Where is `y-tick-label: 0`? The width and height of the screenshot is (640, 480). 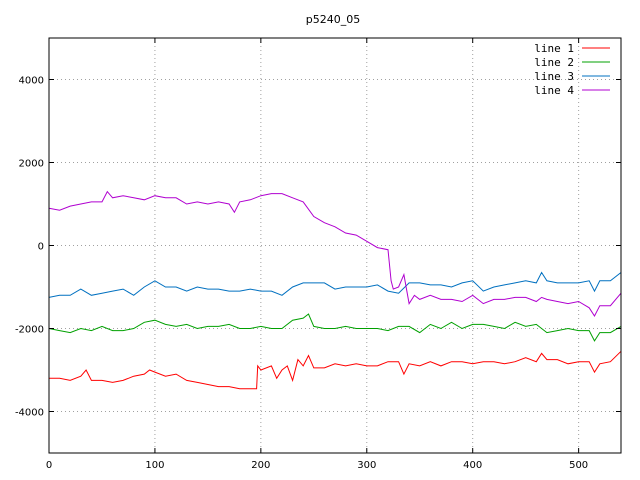 y-tick-label: 0 is located at coordinates (41, 247).